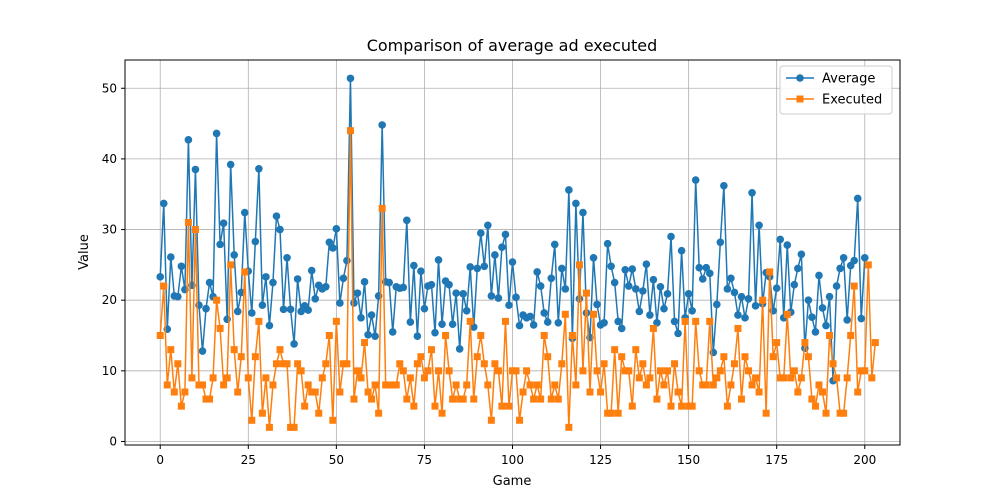  Describe the element at coordinates (688, 460) in the screenshot. I see `x-tick-label: 150` at that location.